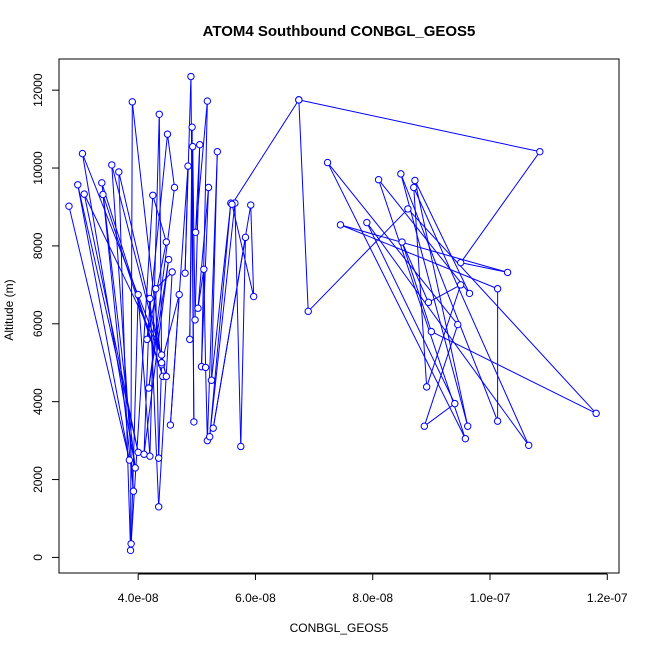 The height and width of the screenshot is (650, 650). I want to click on y-axis: 0 2000 4000 6000 8000 10000 12000, so click(45, 317).